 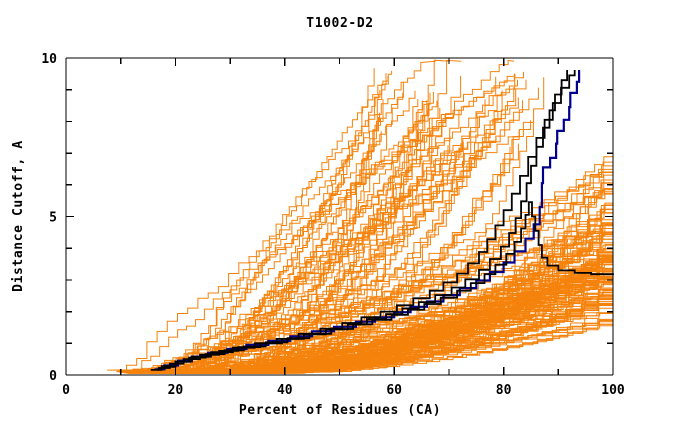 What do you see at coordinates (339, 23) in the screenshot?
I see `page-title: T1002-D2` at bounding box center [339, 23].